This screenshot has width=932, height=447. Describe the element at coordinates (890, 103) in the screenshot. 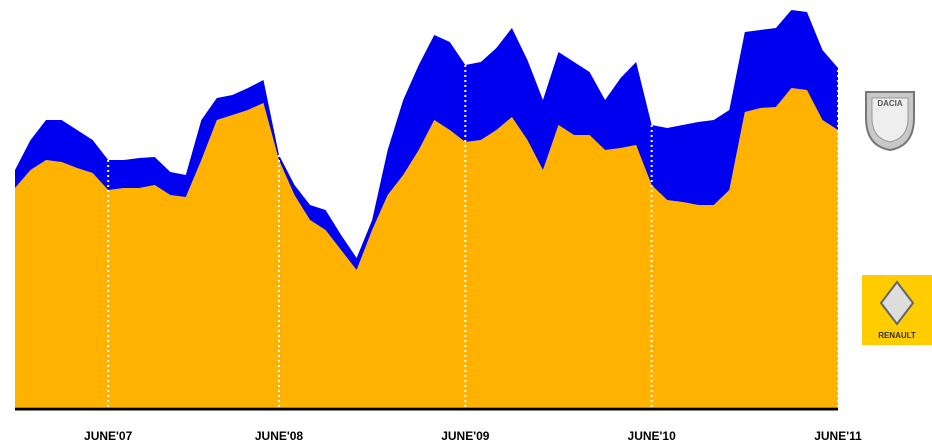

I see `legend-label: DACIA` at that location.